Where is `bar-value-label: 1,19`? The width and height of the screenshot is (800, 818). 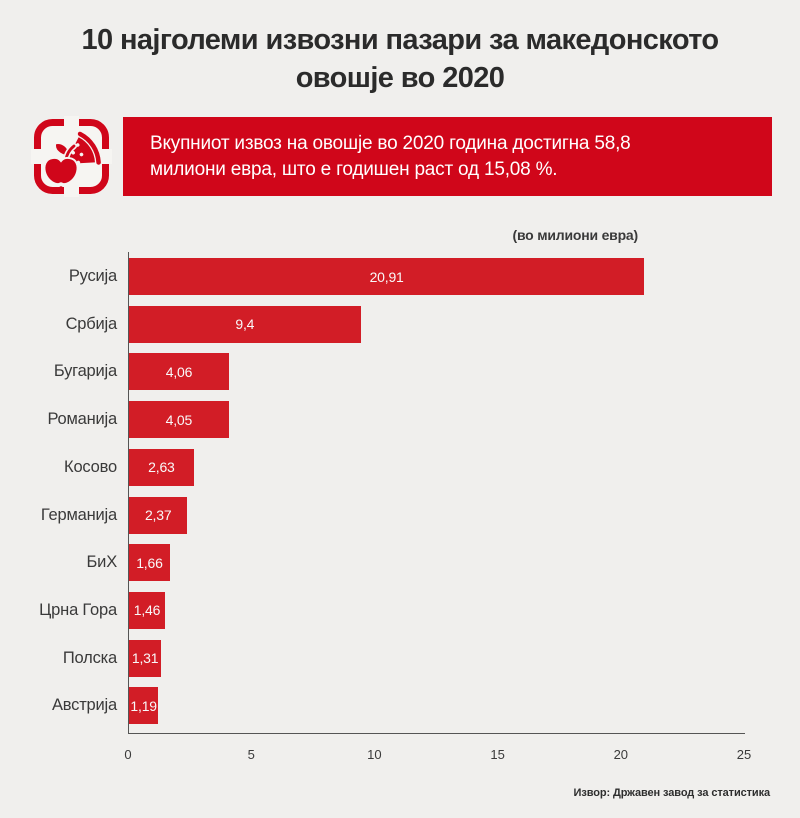 bar-value-label: 1,19 is located at coordinates (143, 705).